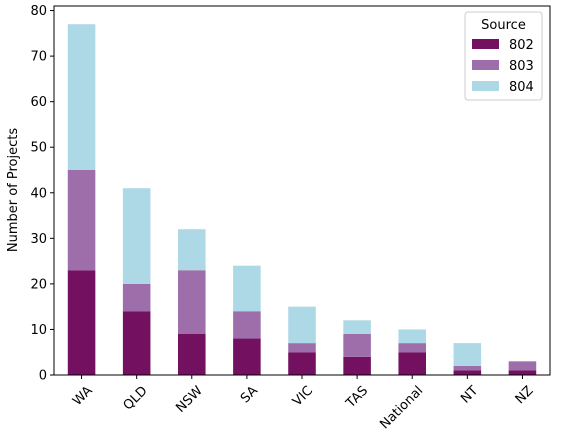 Image resolution: width=562 pixels, height=441 pixels. I want to click on x-tick-label-nsw: NSW, so click(189, 399).